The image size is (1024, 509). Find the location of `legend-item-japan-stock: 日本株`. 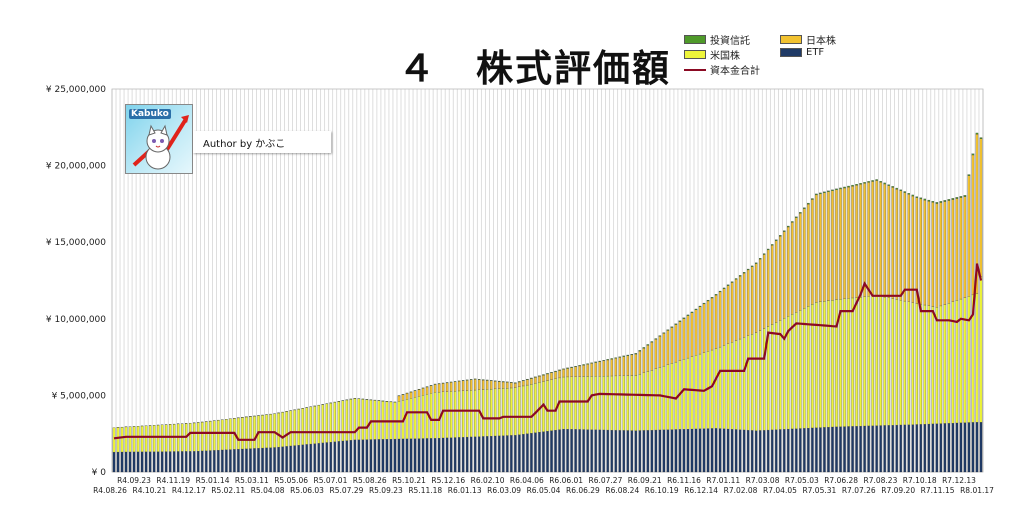

legend-item-japan-stock: 日本株 is located at coordinates (808, 39).